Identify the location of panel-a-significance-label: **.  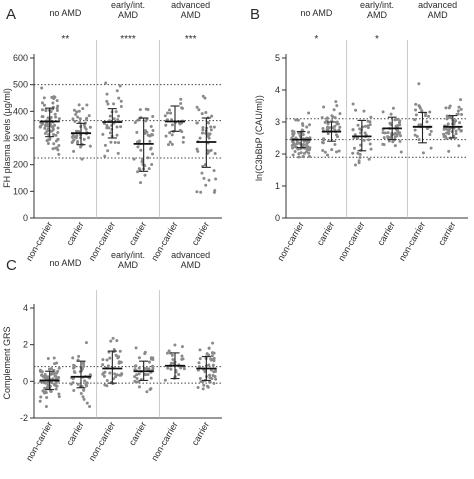
(65, 39).